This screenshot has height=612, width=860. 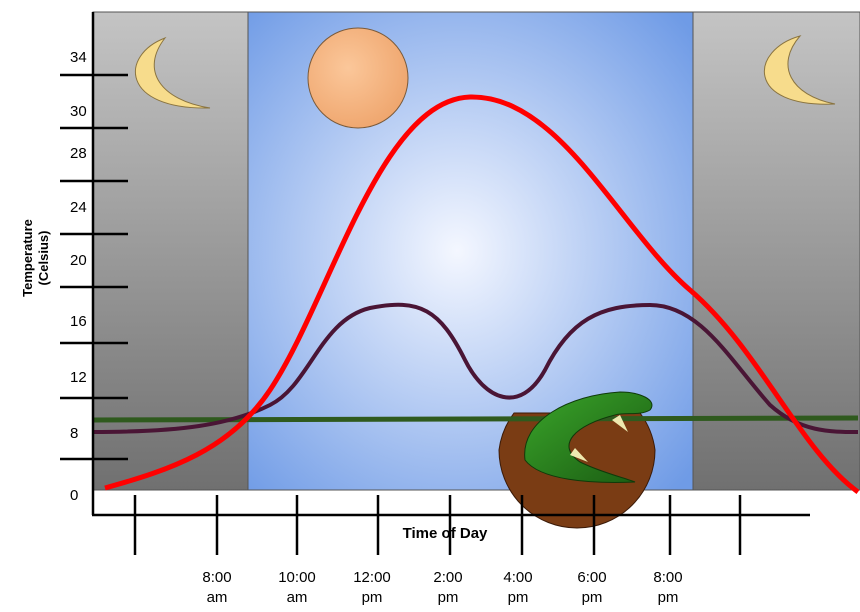 What do you see at coordinates (78, 207) in the screenshot?
I see `y-tick-label: 24` at bounding box center [78, 207].